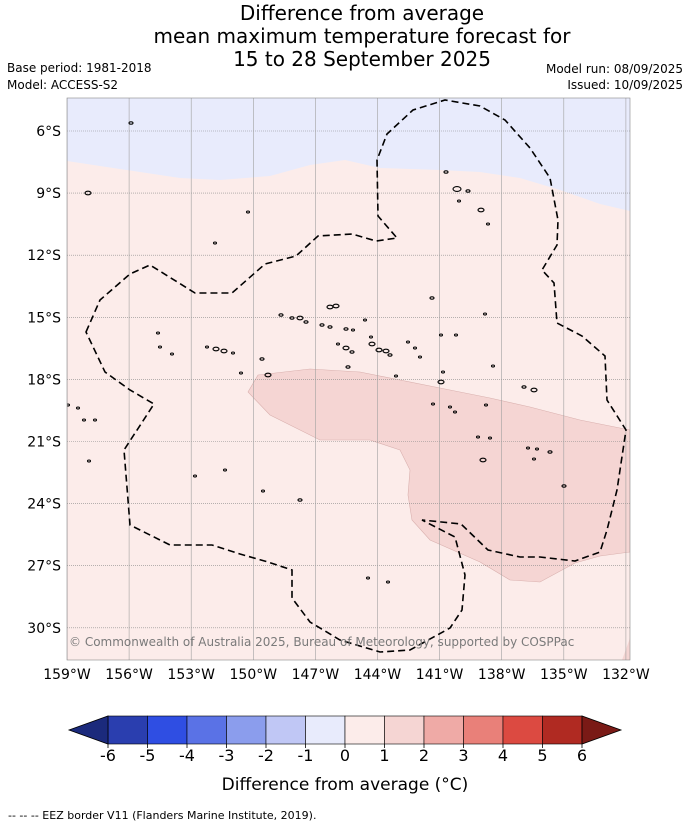 The height and width of the screenshot is (827, 690). What do you see at coordinates (129, 675) in the screenshot?
I see `longitude-label: 156°W` at bounding box center [129, 675].